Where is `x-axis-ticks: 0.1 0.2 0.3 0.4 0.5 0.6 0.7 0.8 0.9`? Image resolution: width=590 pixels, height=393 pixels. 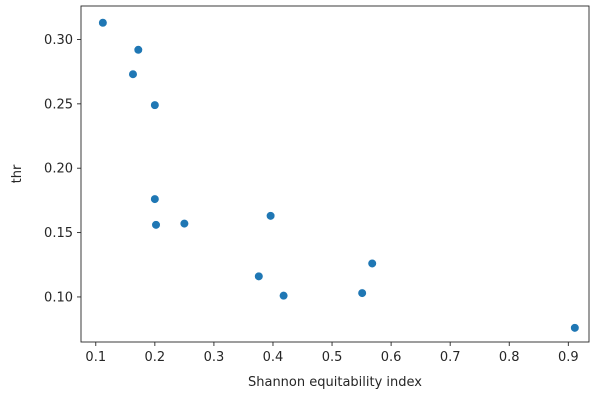 x-axis-ticks: 0.1 0.2 0.3 0.4 0.5 0.6 0.7 0.8 0.9 is located at coordinates (332, 353).